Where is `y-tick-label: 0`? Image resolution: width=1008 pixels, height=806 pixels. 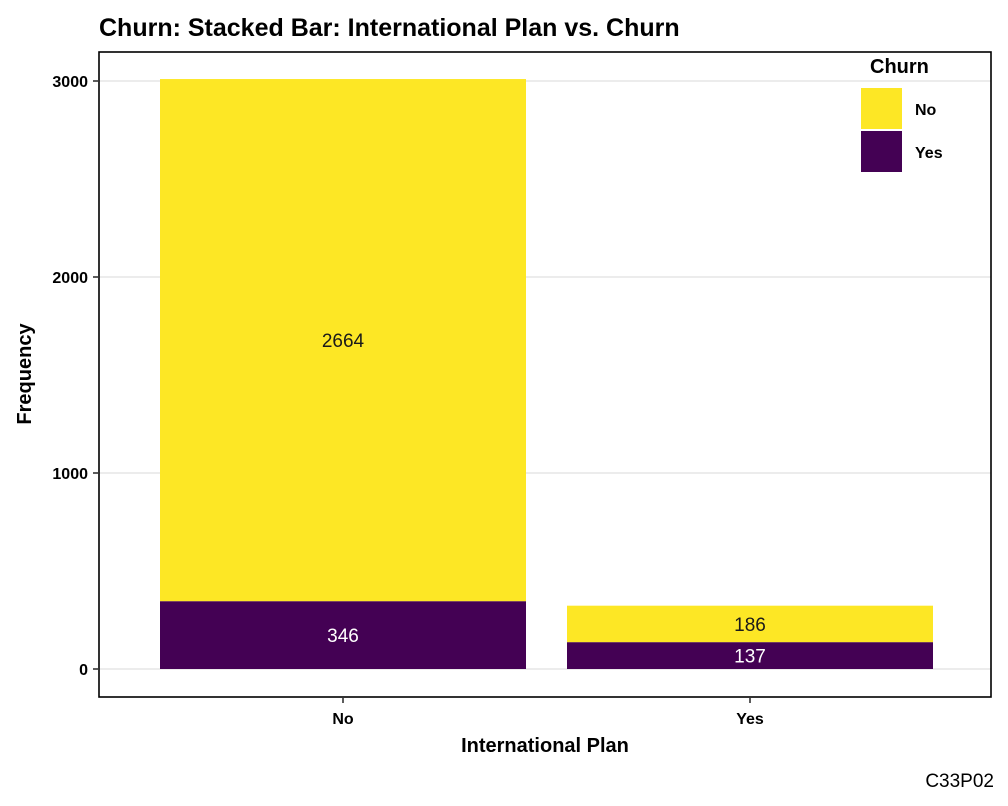
y-tick-label: 0 is located at coordinates (83, 670).